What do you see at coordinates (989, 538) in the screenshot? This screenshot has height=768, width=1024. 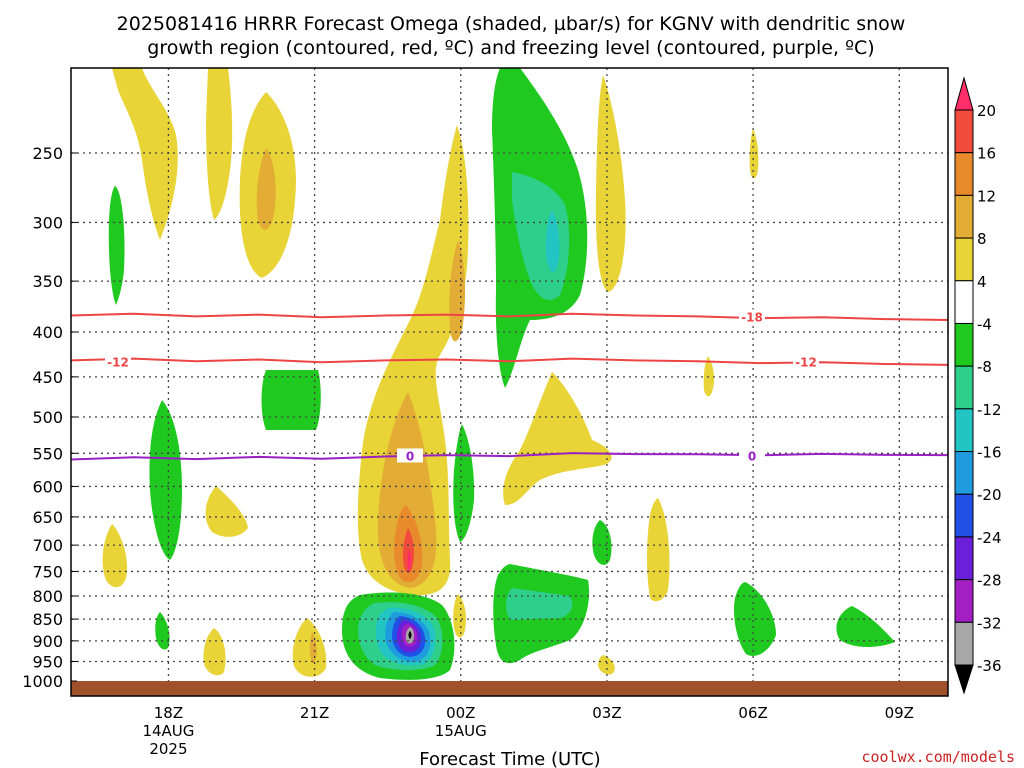 I see `colorbar-label: -24` at bounding box center [989, 538].